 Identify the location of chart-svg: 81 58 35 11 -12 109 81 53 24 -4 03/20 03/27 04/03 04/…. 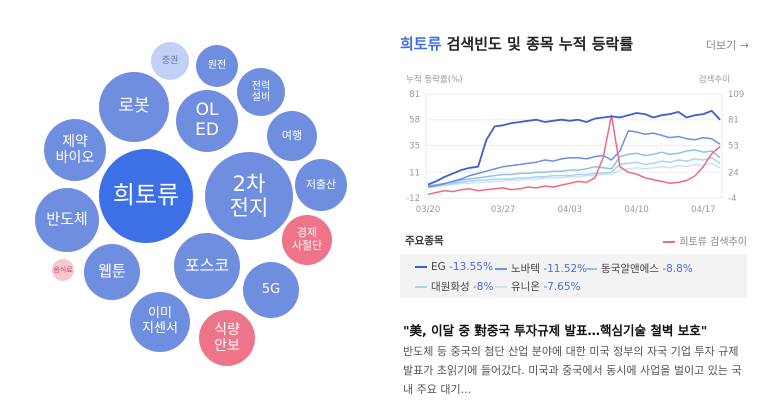
(575, 152).